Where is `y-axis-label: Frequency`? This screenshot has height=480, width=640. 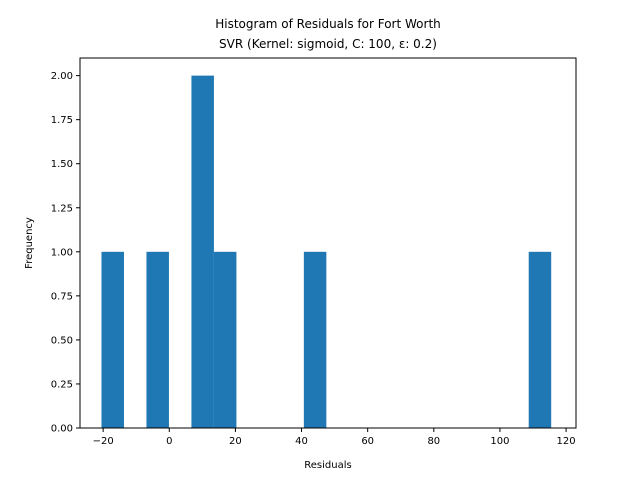
y-axis-label: Frequency is located at coordinates (29, 243).